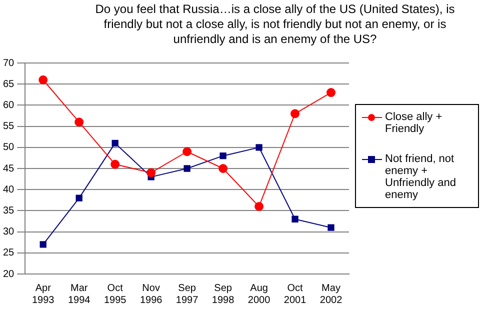 The width and height of the screenshot is (500, 313). Describe the element at coordinates (331, 294) in the screenshot. I see `x-tick-label: May 2002` at that location.